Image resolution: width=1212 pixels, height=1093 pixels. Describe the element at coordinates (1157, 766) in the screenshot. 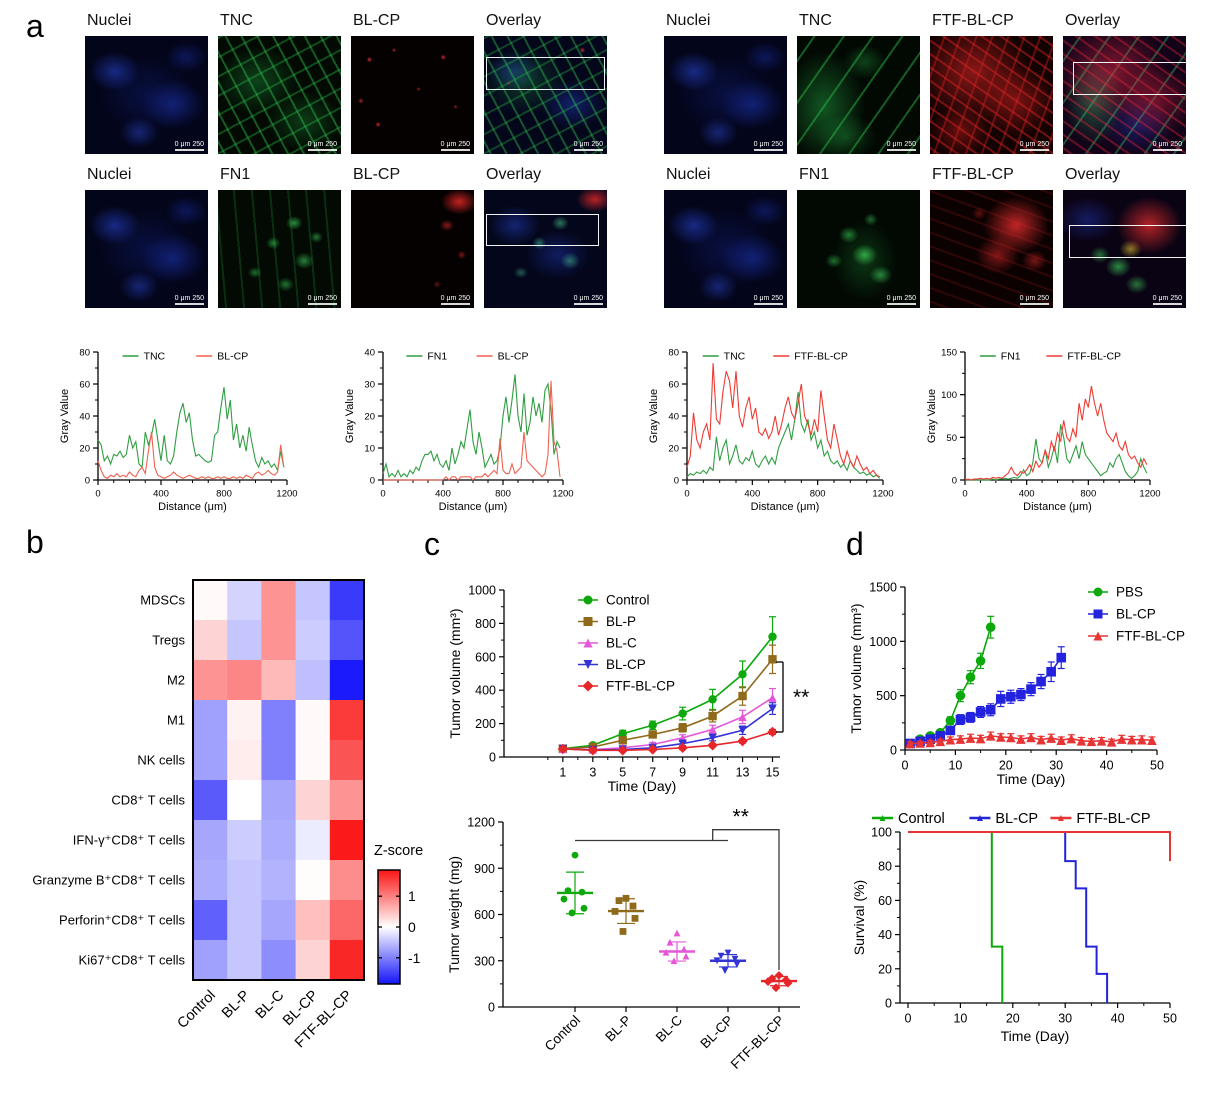

I see `svg-text: 50` at that location.